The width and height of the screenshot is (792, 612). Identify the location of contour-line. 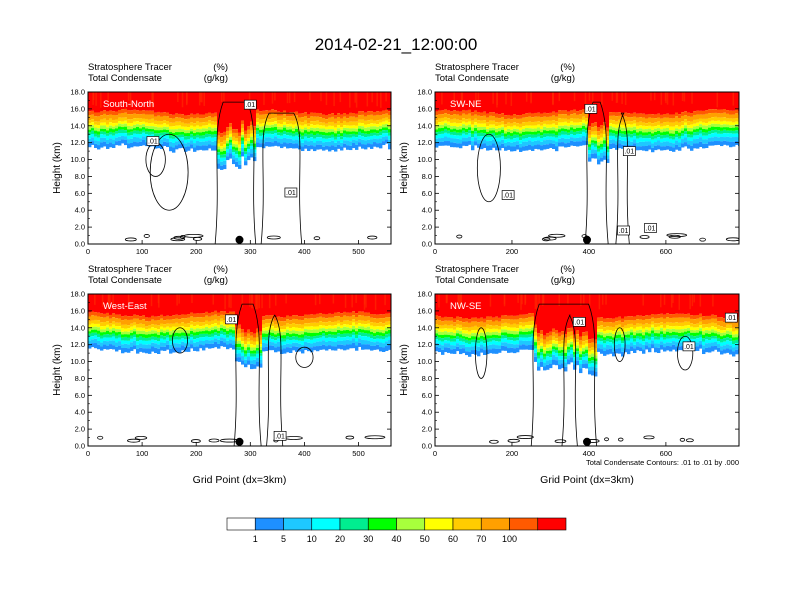
(677, 235).